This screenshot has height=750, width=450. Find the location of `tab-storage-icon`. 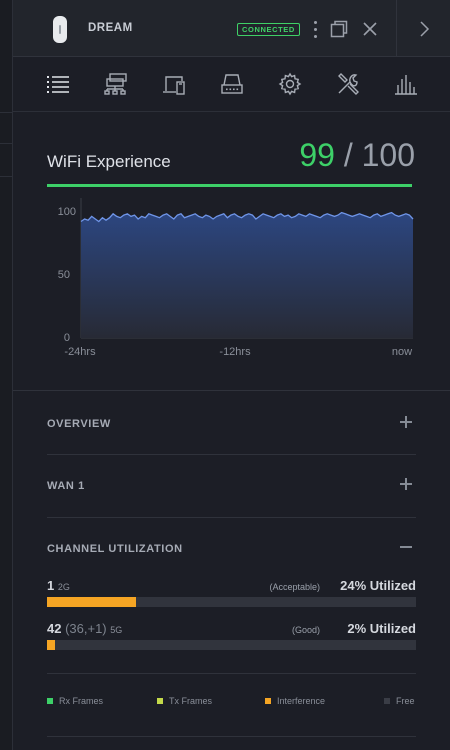

tab-storage-icon is located at coordinates (232, 84).